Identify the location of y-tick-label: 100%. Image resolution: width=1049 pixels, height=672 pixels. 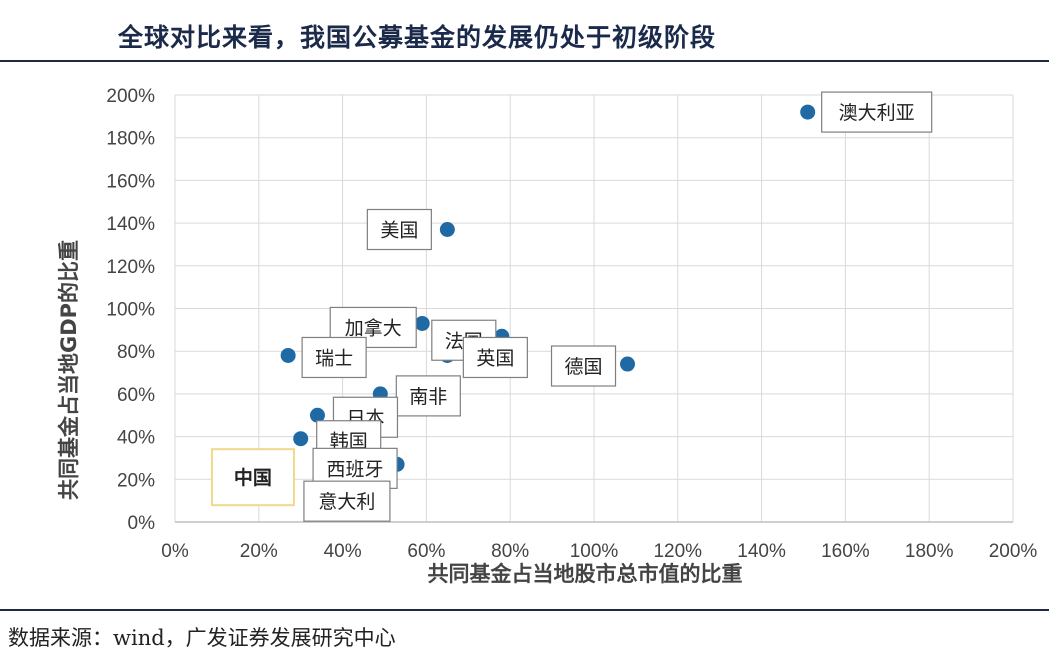
(130, 310).